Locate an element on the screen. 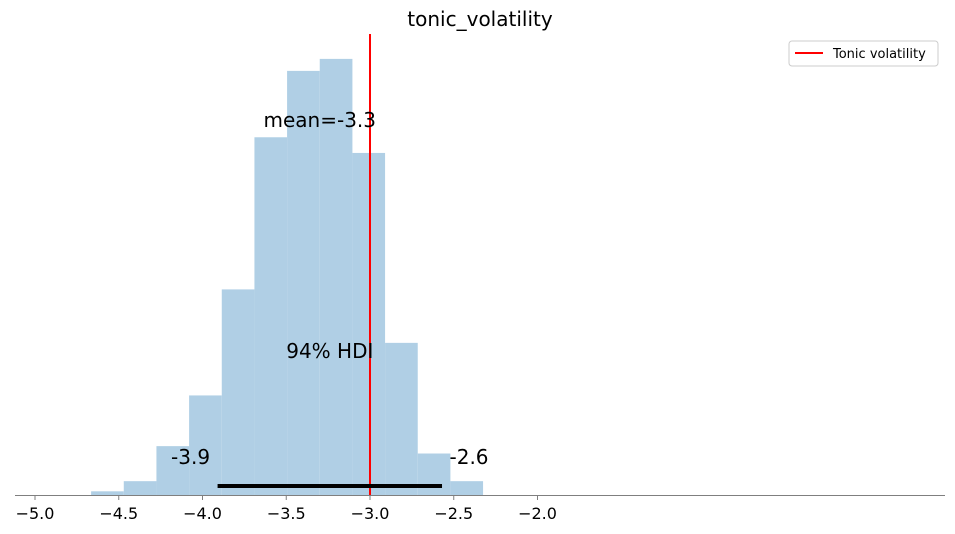 Image resolution: width=955 pixels, height=534 pixels. x-tick-label-2: −4.0 is located at coordinates (202, 513).